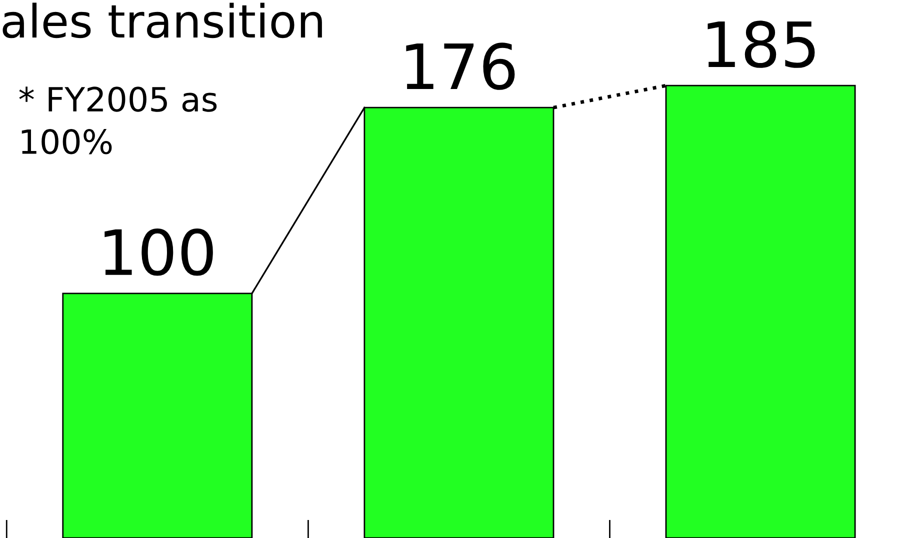 The height and width of the screenshot is (538, 911). What do you see at coordinates (761, 44) in the screenshot?
I see `data-label: 185` at bounding box center [761, 44].